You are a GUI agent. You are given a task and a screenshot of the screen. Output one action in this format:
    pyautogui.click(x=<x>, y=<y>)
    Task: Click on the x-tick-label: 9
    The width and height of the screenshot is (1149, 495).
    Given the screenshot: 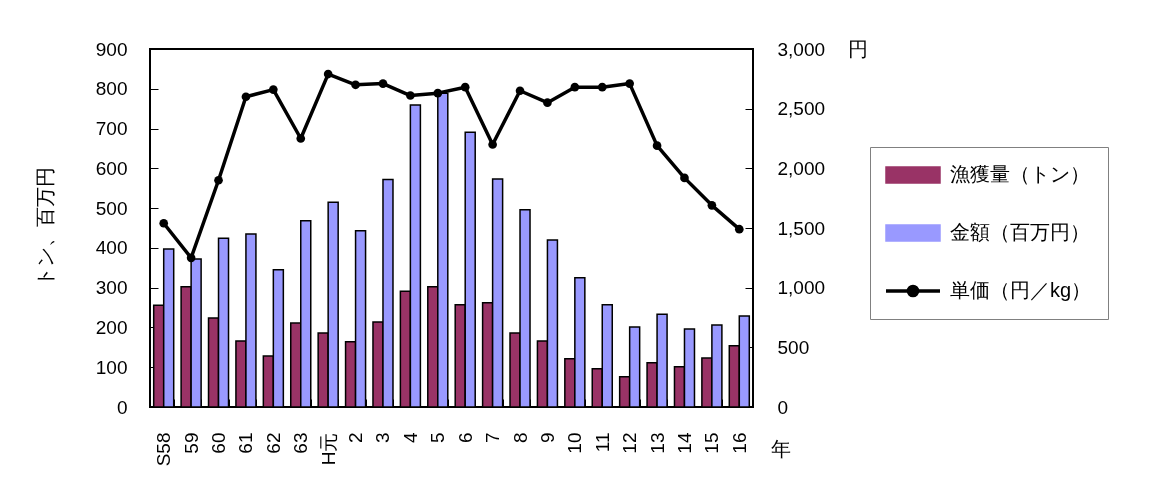 What is the action you would take?
    pyautogui.click(x=547, y=438)
    